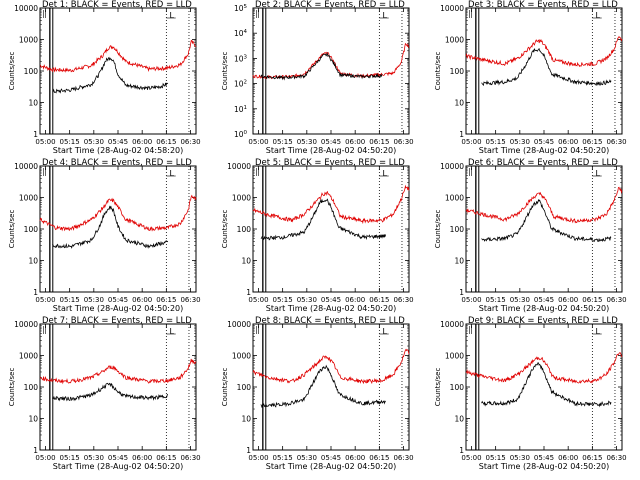 This screenshot has height=480, width=640. I want to click on panel-title: Det 6: BLACK = Events, RED = LLD, so click(543, 163).